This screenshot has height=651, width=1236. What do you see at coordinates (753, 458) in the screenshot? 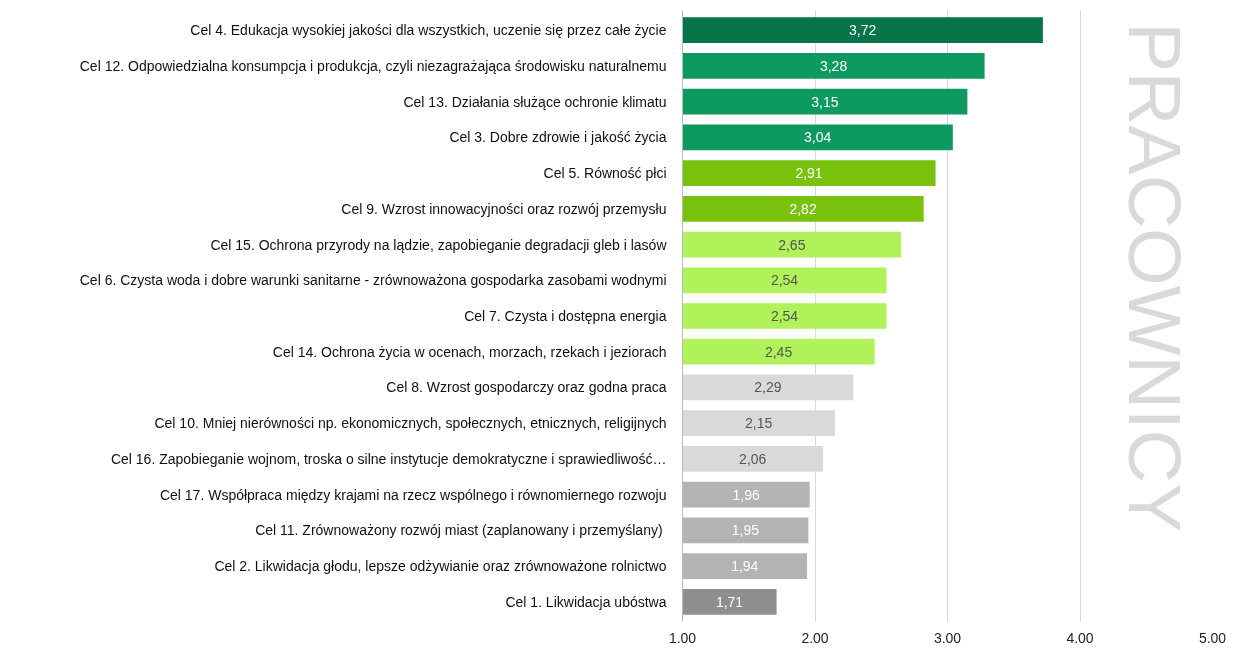
I see `data-label: 2,06` at bounding box center [753, 458].